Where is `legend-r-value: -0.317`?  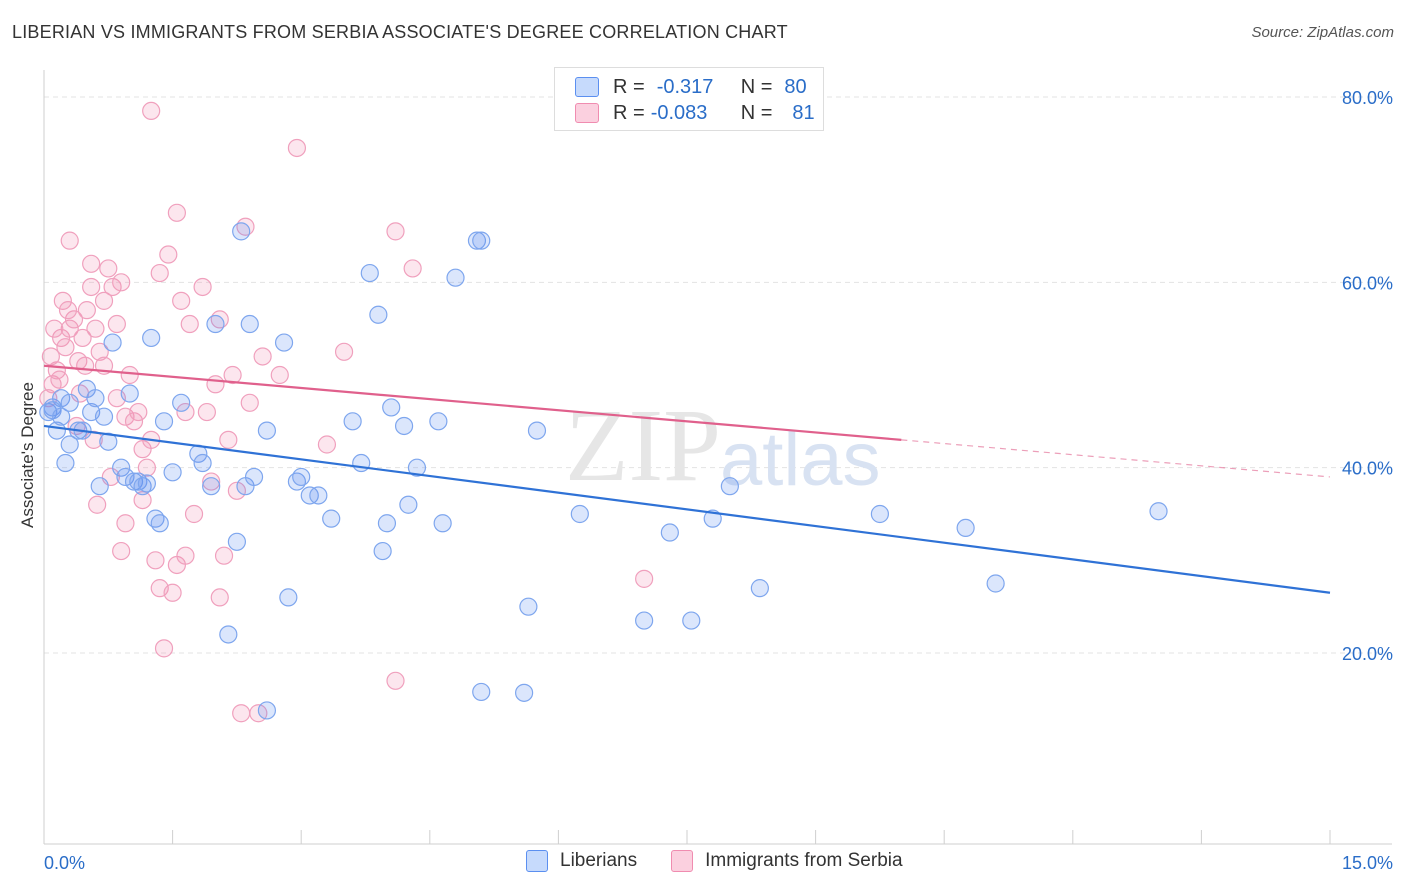
legend-r-value: -0.317 is located at coordinates (685, 86).